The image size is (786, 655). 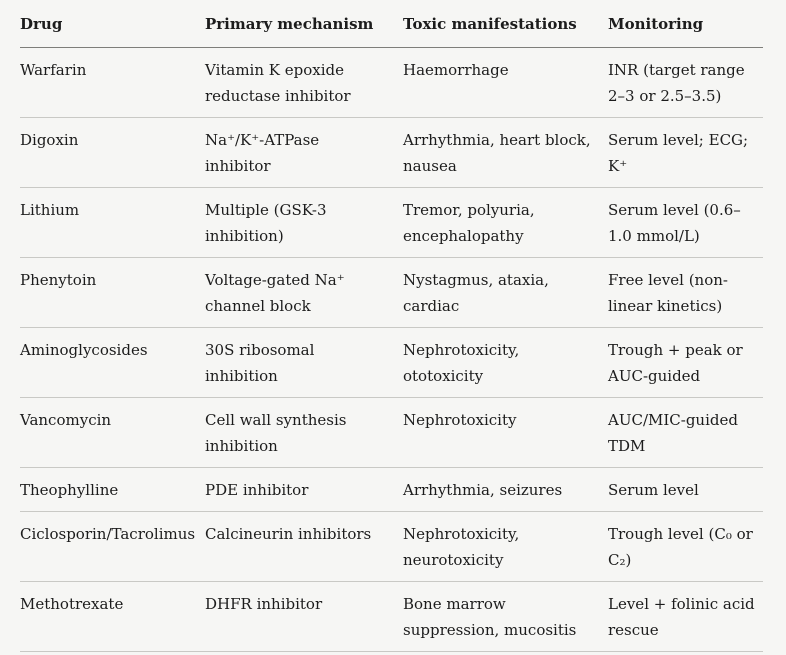 What do you see at coordinates (112, 222) in the screenshot?
I see `cell-drug: Lithium` at bounding box center [112, 222].